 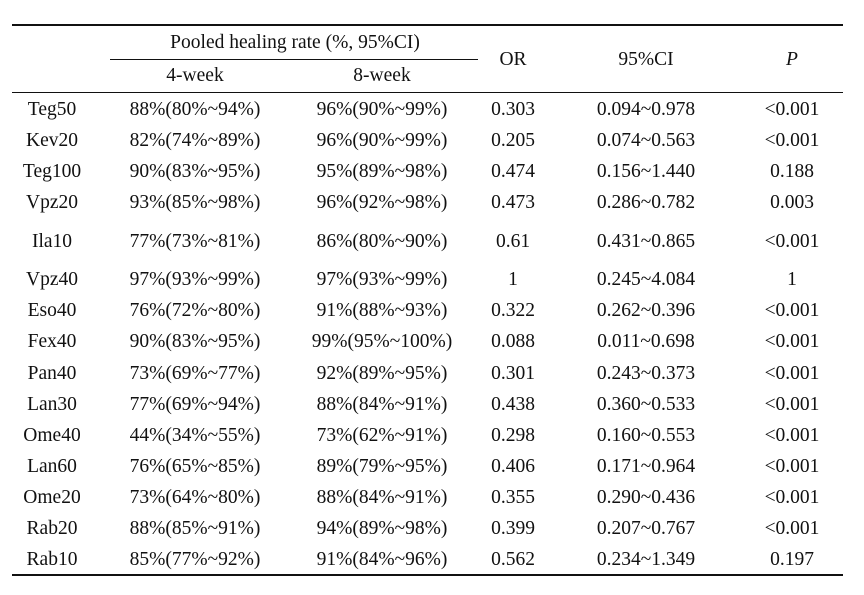 What do you see at coordinates (52, 404) in the screenshot?
I see `cell-drug: Lan30` at bounding box center [52, 404].